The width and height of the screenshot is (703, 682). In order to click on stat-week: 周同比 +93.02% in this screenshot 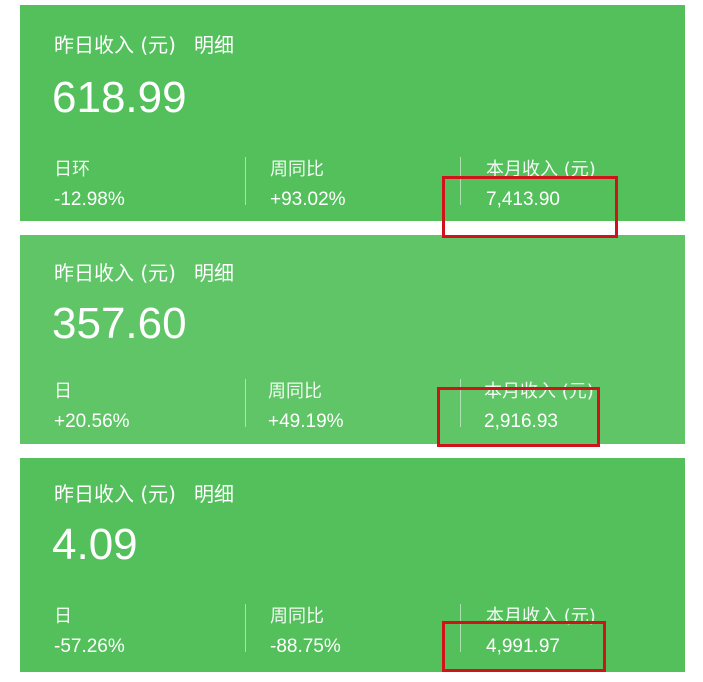, I will do `click(308, 183)`.